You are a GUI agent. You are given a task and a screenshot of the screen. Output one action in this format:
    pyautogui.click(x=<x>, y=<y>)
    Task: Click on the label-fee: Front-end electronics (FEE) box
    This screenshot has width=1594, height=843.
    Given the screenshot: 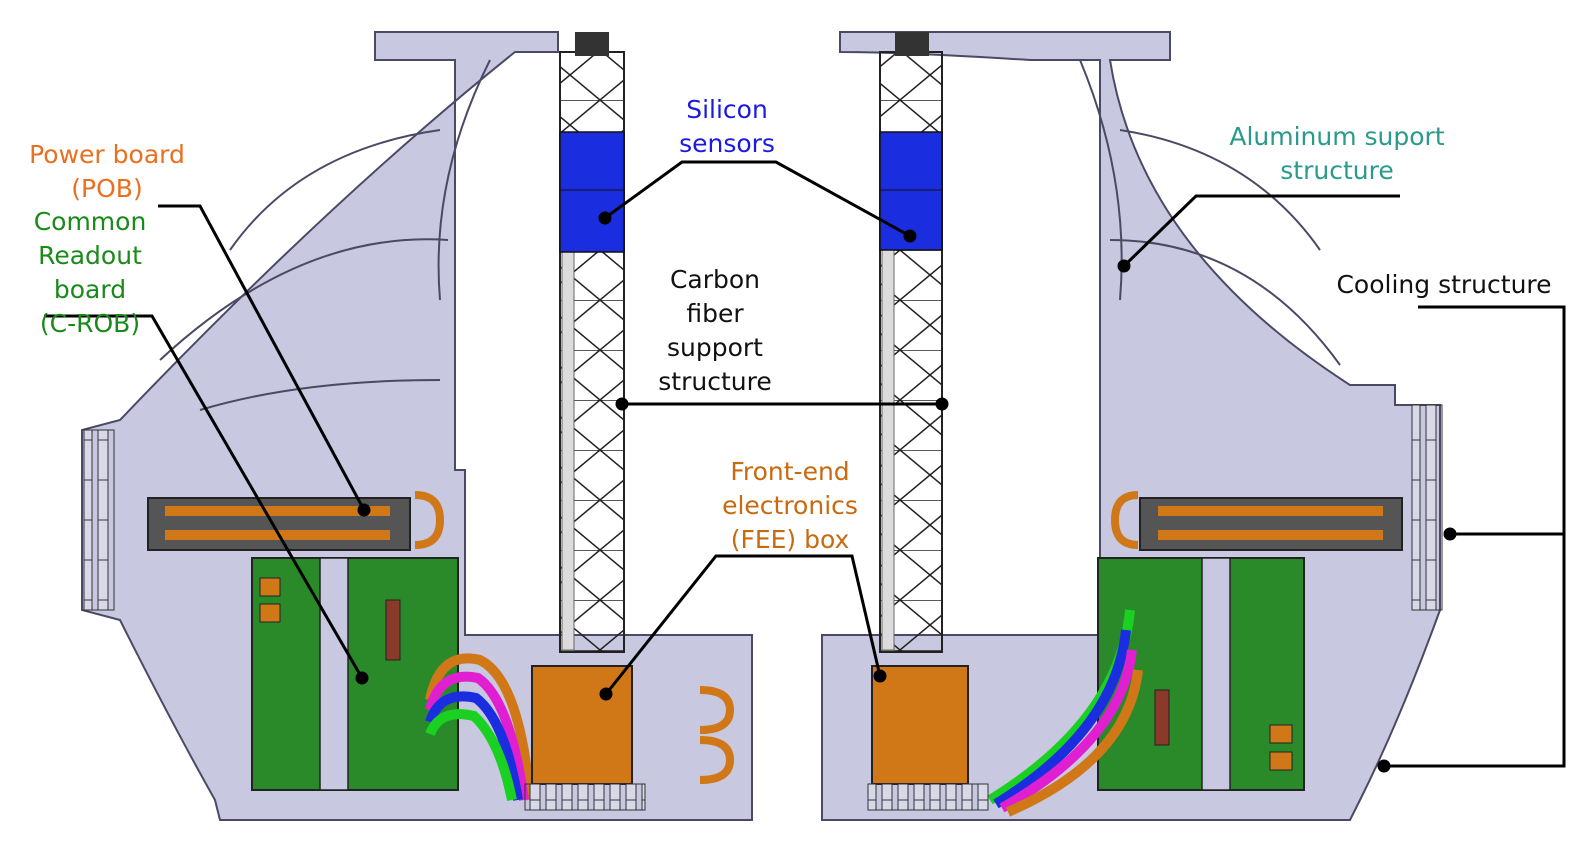 What is the action you would take?
    pyautogui.click(x=790, y=506)
    